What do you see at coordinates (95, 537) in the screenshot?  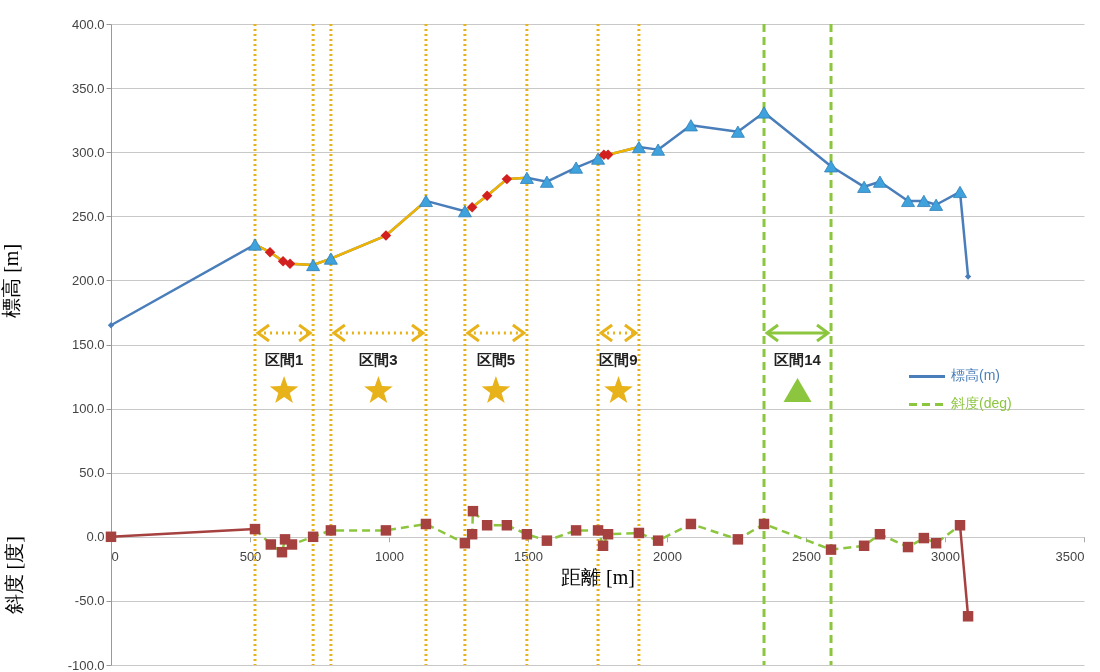 I see `y-tick-label: 0.0` at bounding box center [95, 537].